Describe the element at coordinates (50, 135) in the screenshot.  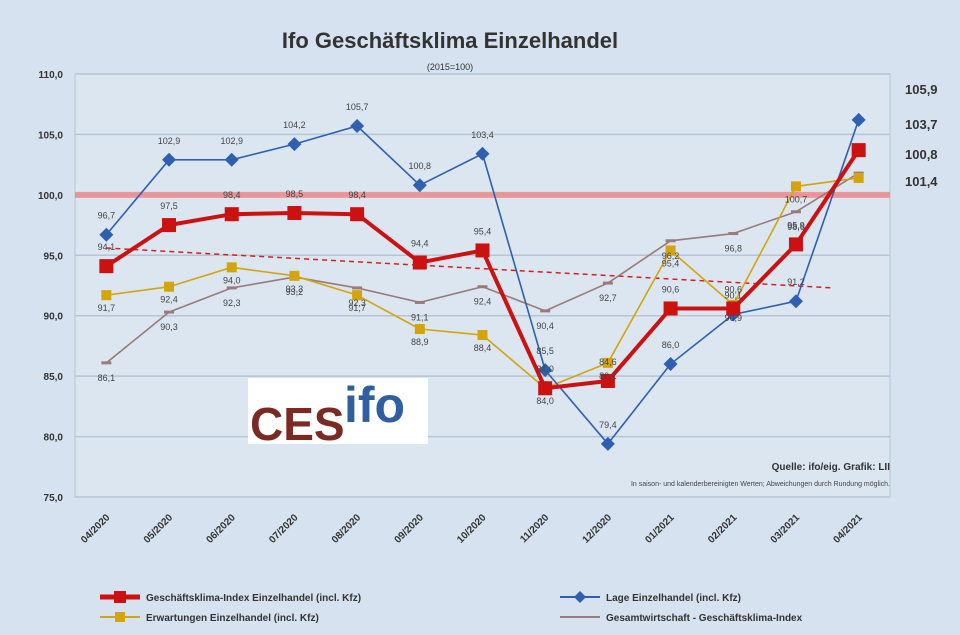
I see `y-tick-label: 105,0` at that location.